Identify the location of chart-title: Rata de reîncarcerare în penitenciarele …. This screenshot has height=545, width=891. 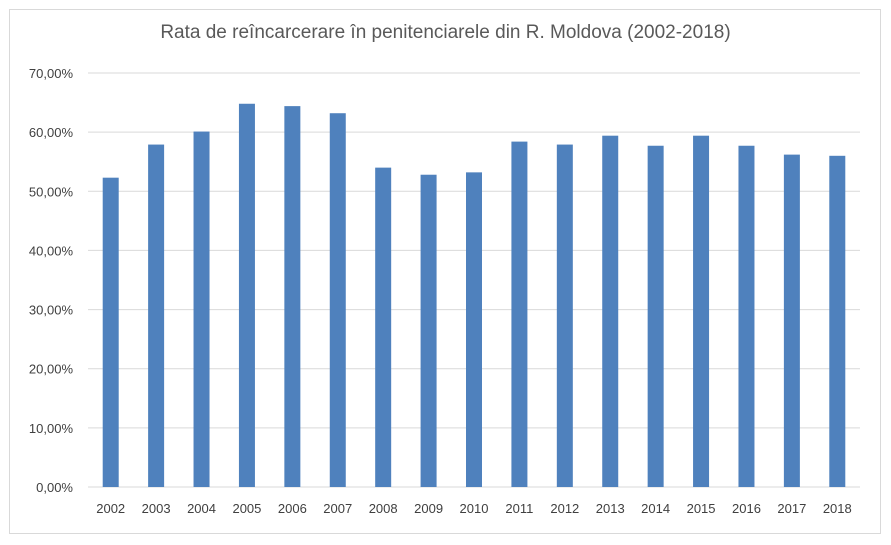
(445, 32).